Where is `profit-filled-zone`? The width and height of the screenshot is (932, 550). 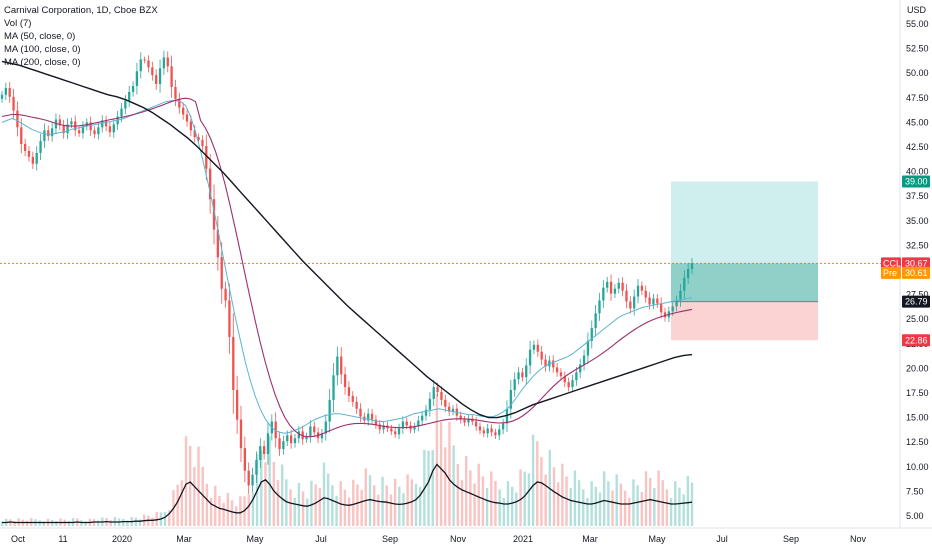
profit-filled-zone is located at coordinates (744, 282).